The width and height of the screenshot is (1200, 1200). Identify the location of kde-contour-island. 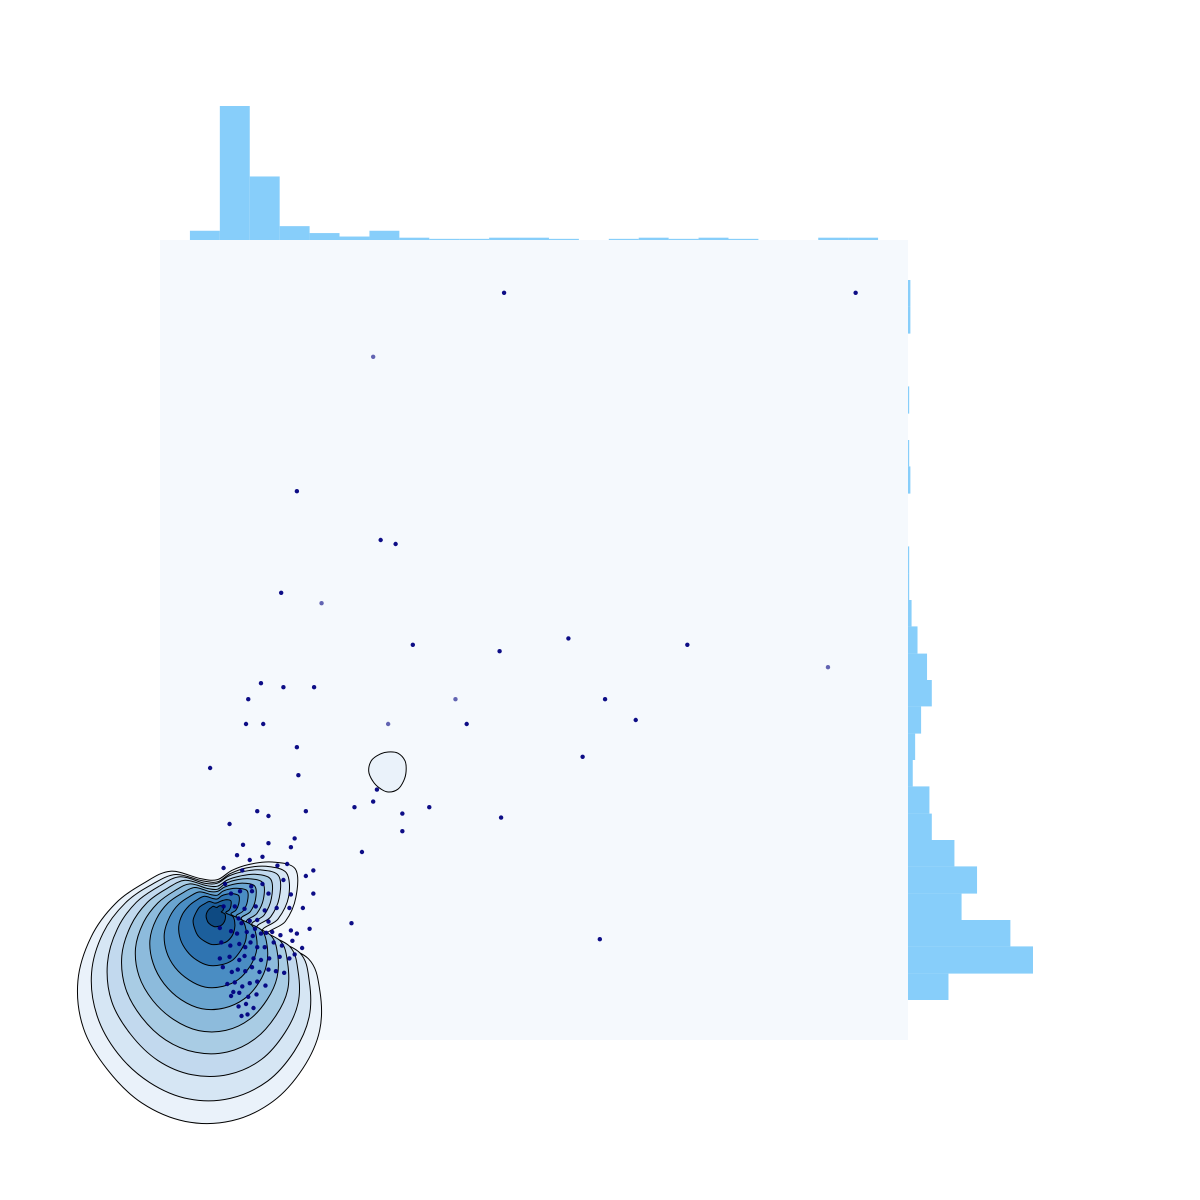
(387, 772).